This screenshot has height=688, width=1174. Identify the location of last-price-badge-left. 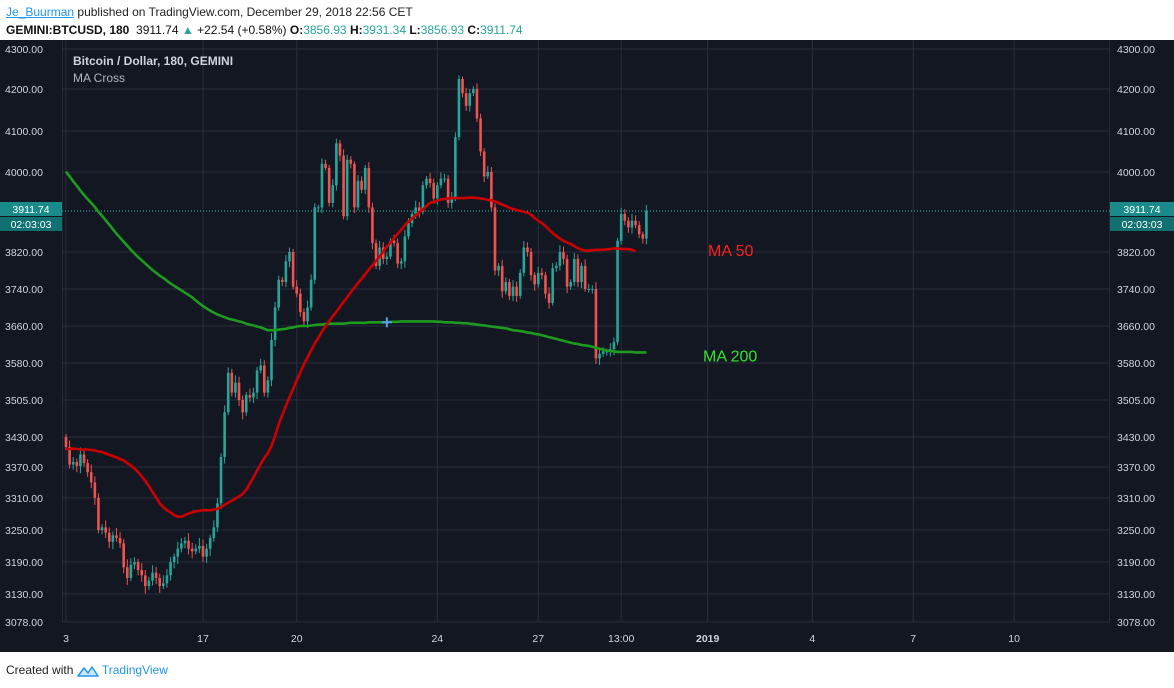
(31, 209).